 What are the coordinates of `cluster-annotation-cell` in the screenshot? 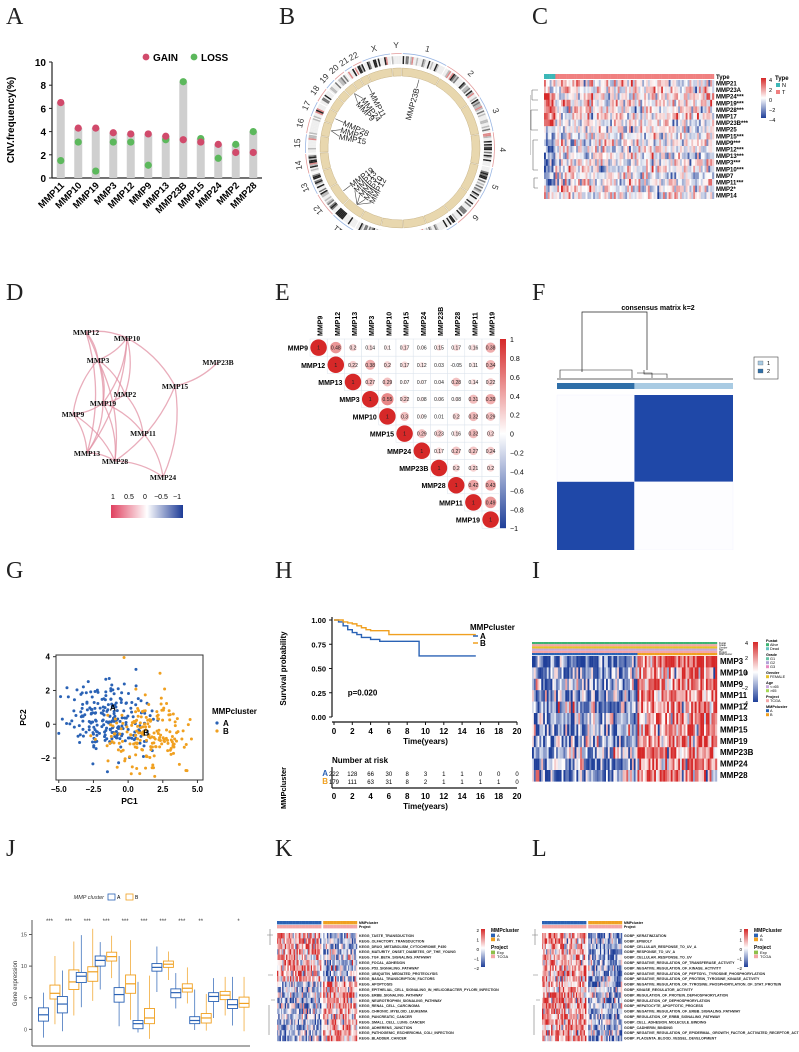 It's located at (293, 923).